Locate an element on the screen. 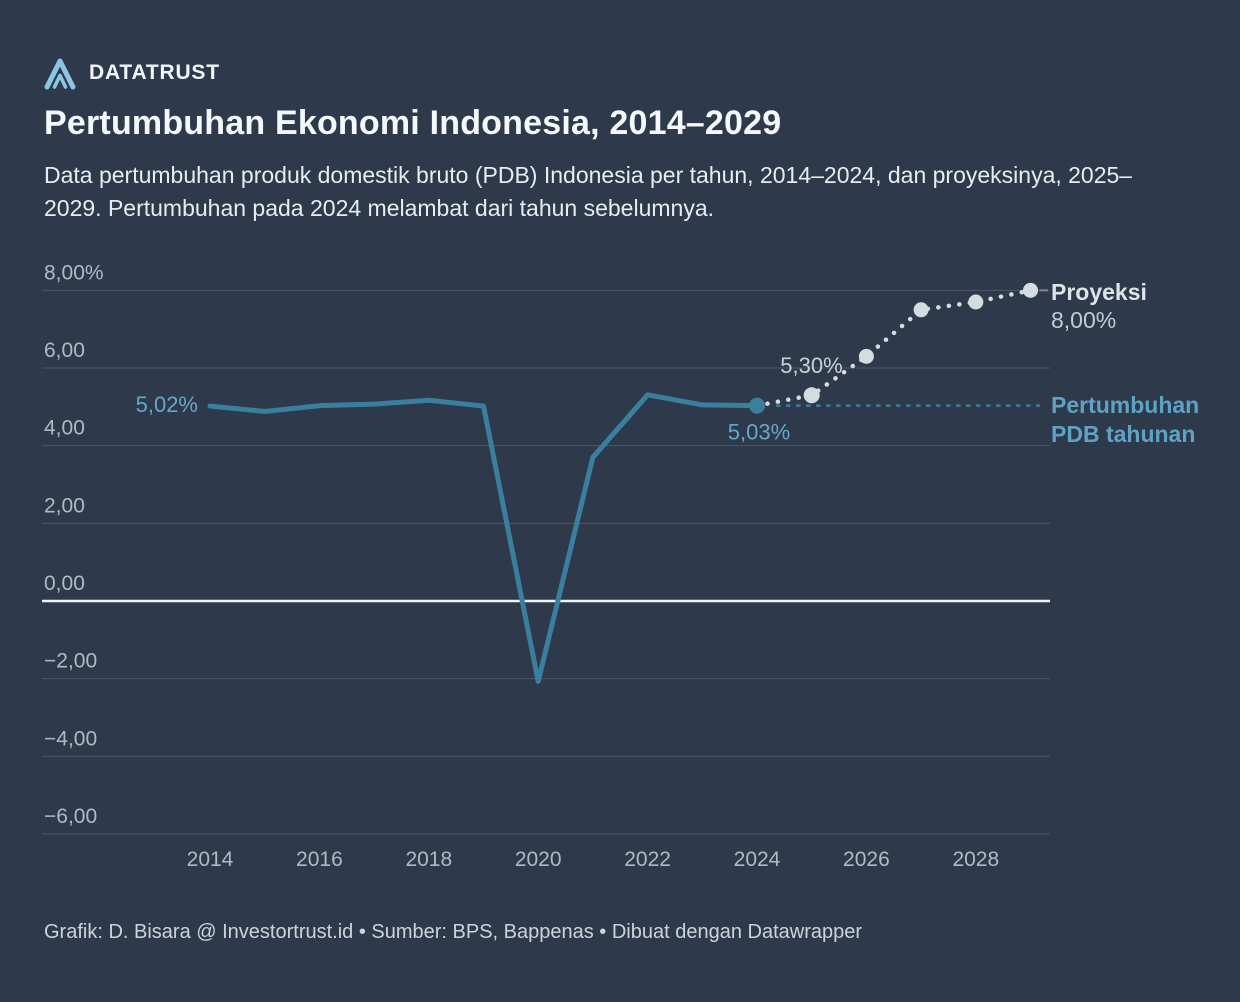 The width and height of the screenshot is (1240, 1002). annotation-2024: 5,03% is located at coordinates (759, 432).